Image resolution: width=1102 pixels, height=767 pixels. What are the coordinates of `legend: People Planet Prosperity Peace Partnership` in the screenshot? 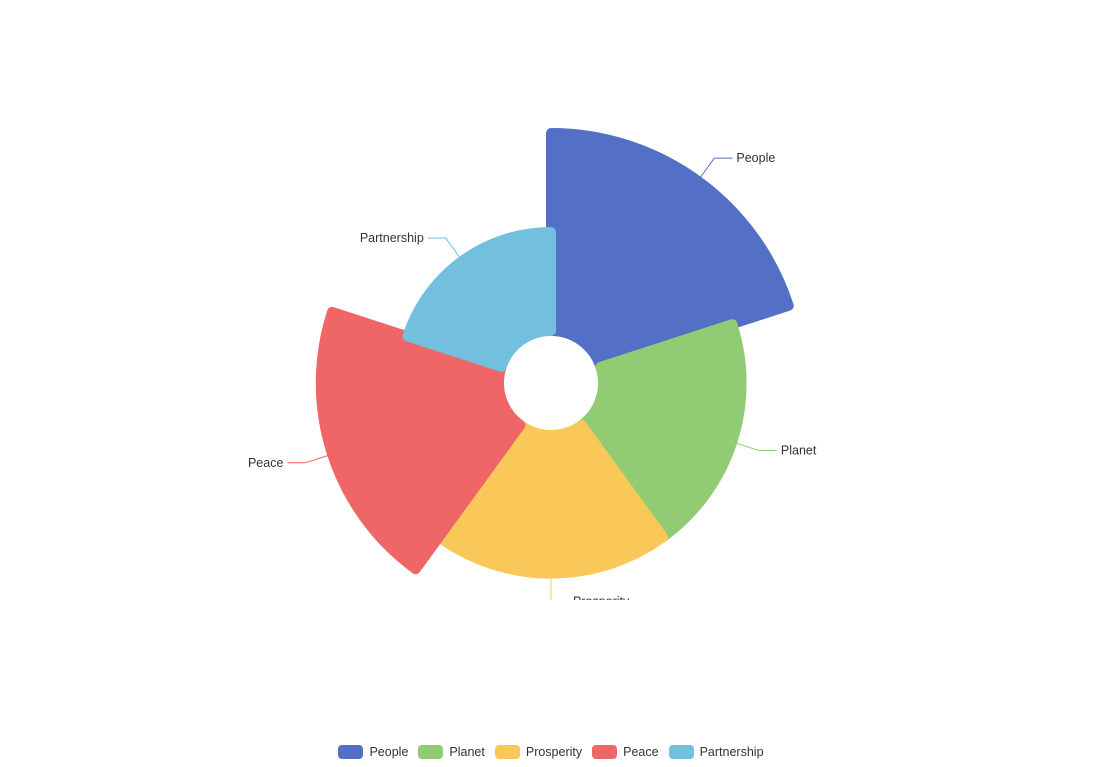 It's located at (551, 752).